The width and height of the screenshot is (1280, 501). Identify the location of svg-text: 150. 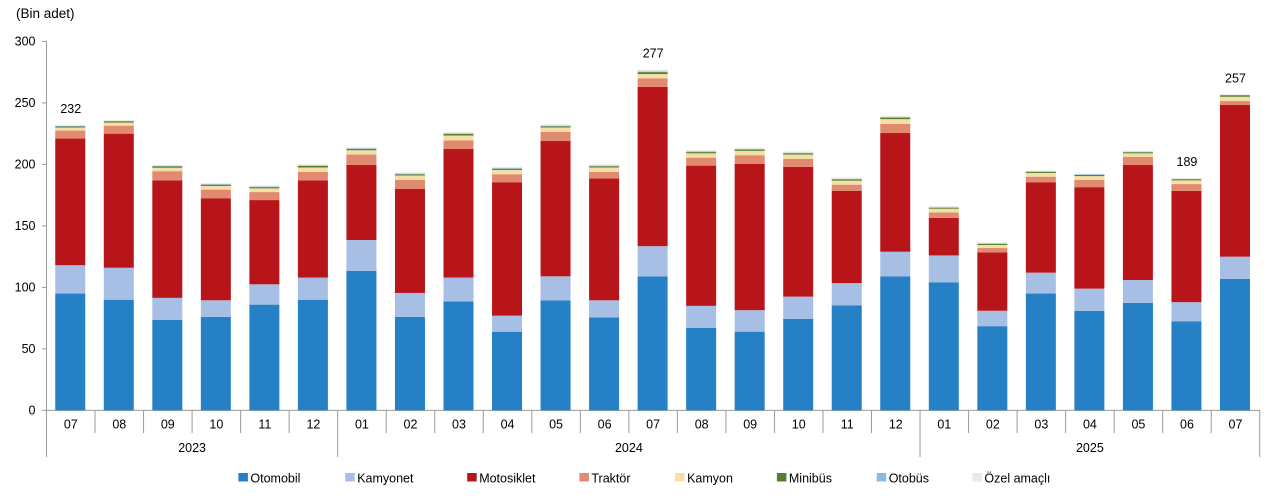
(25, 226).